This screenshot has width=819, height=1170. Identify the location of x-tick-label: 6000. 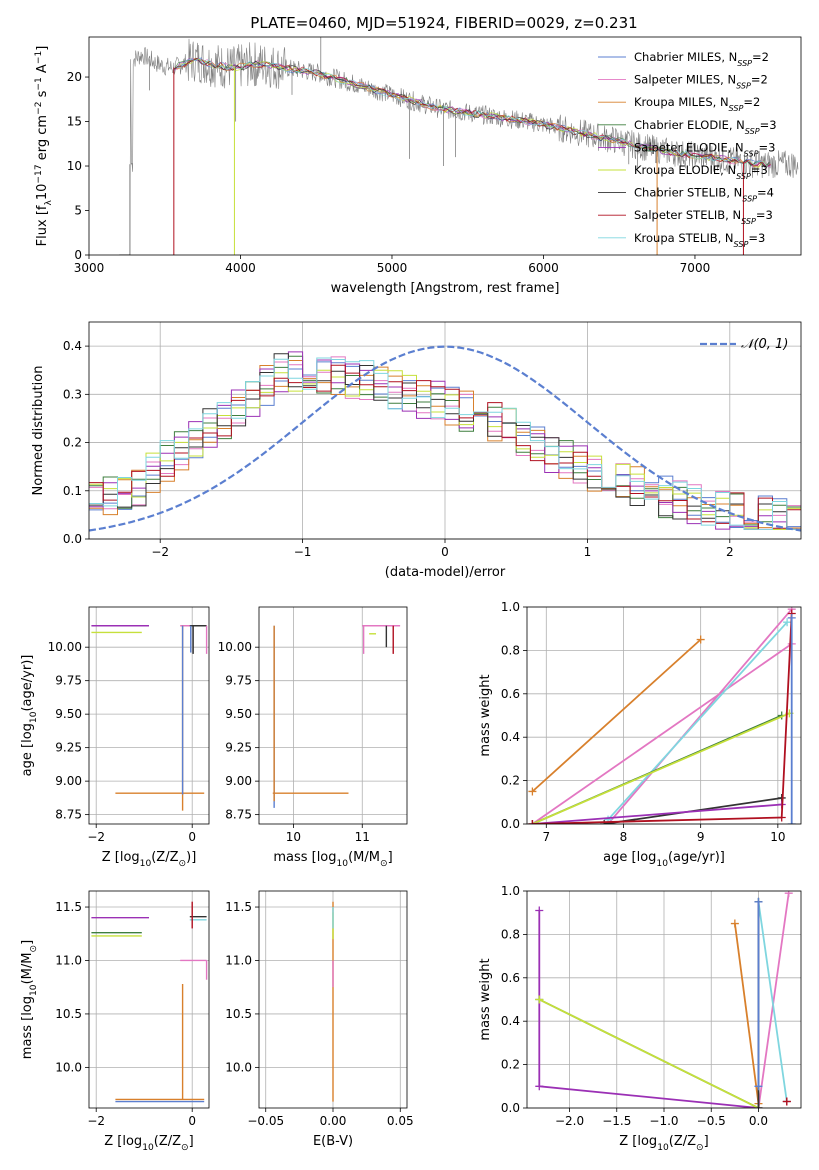
(543, 268).